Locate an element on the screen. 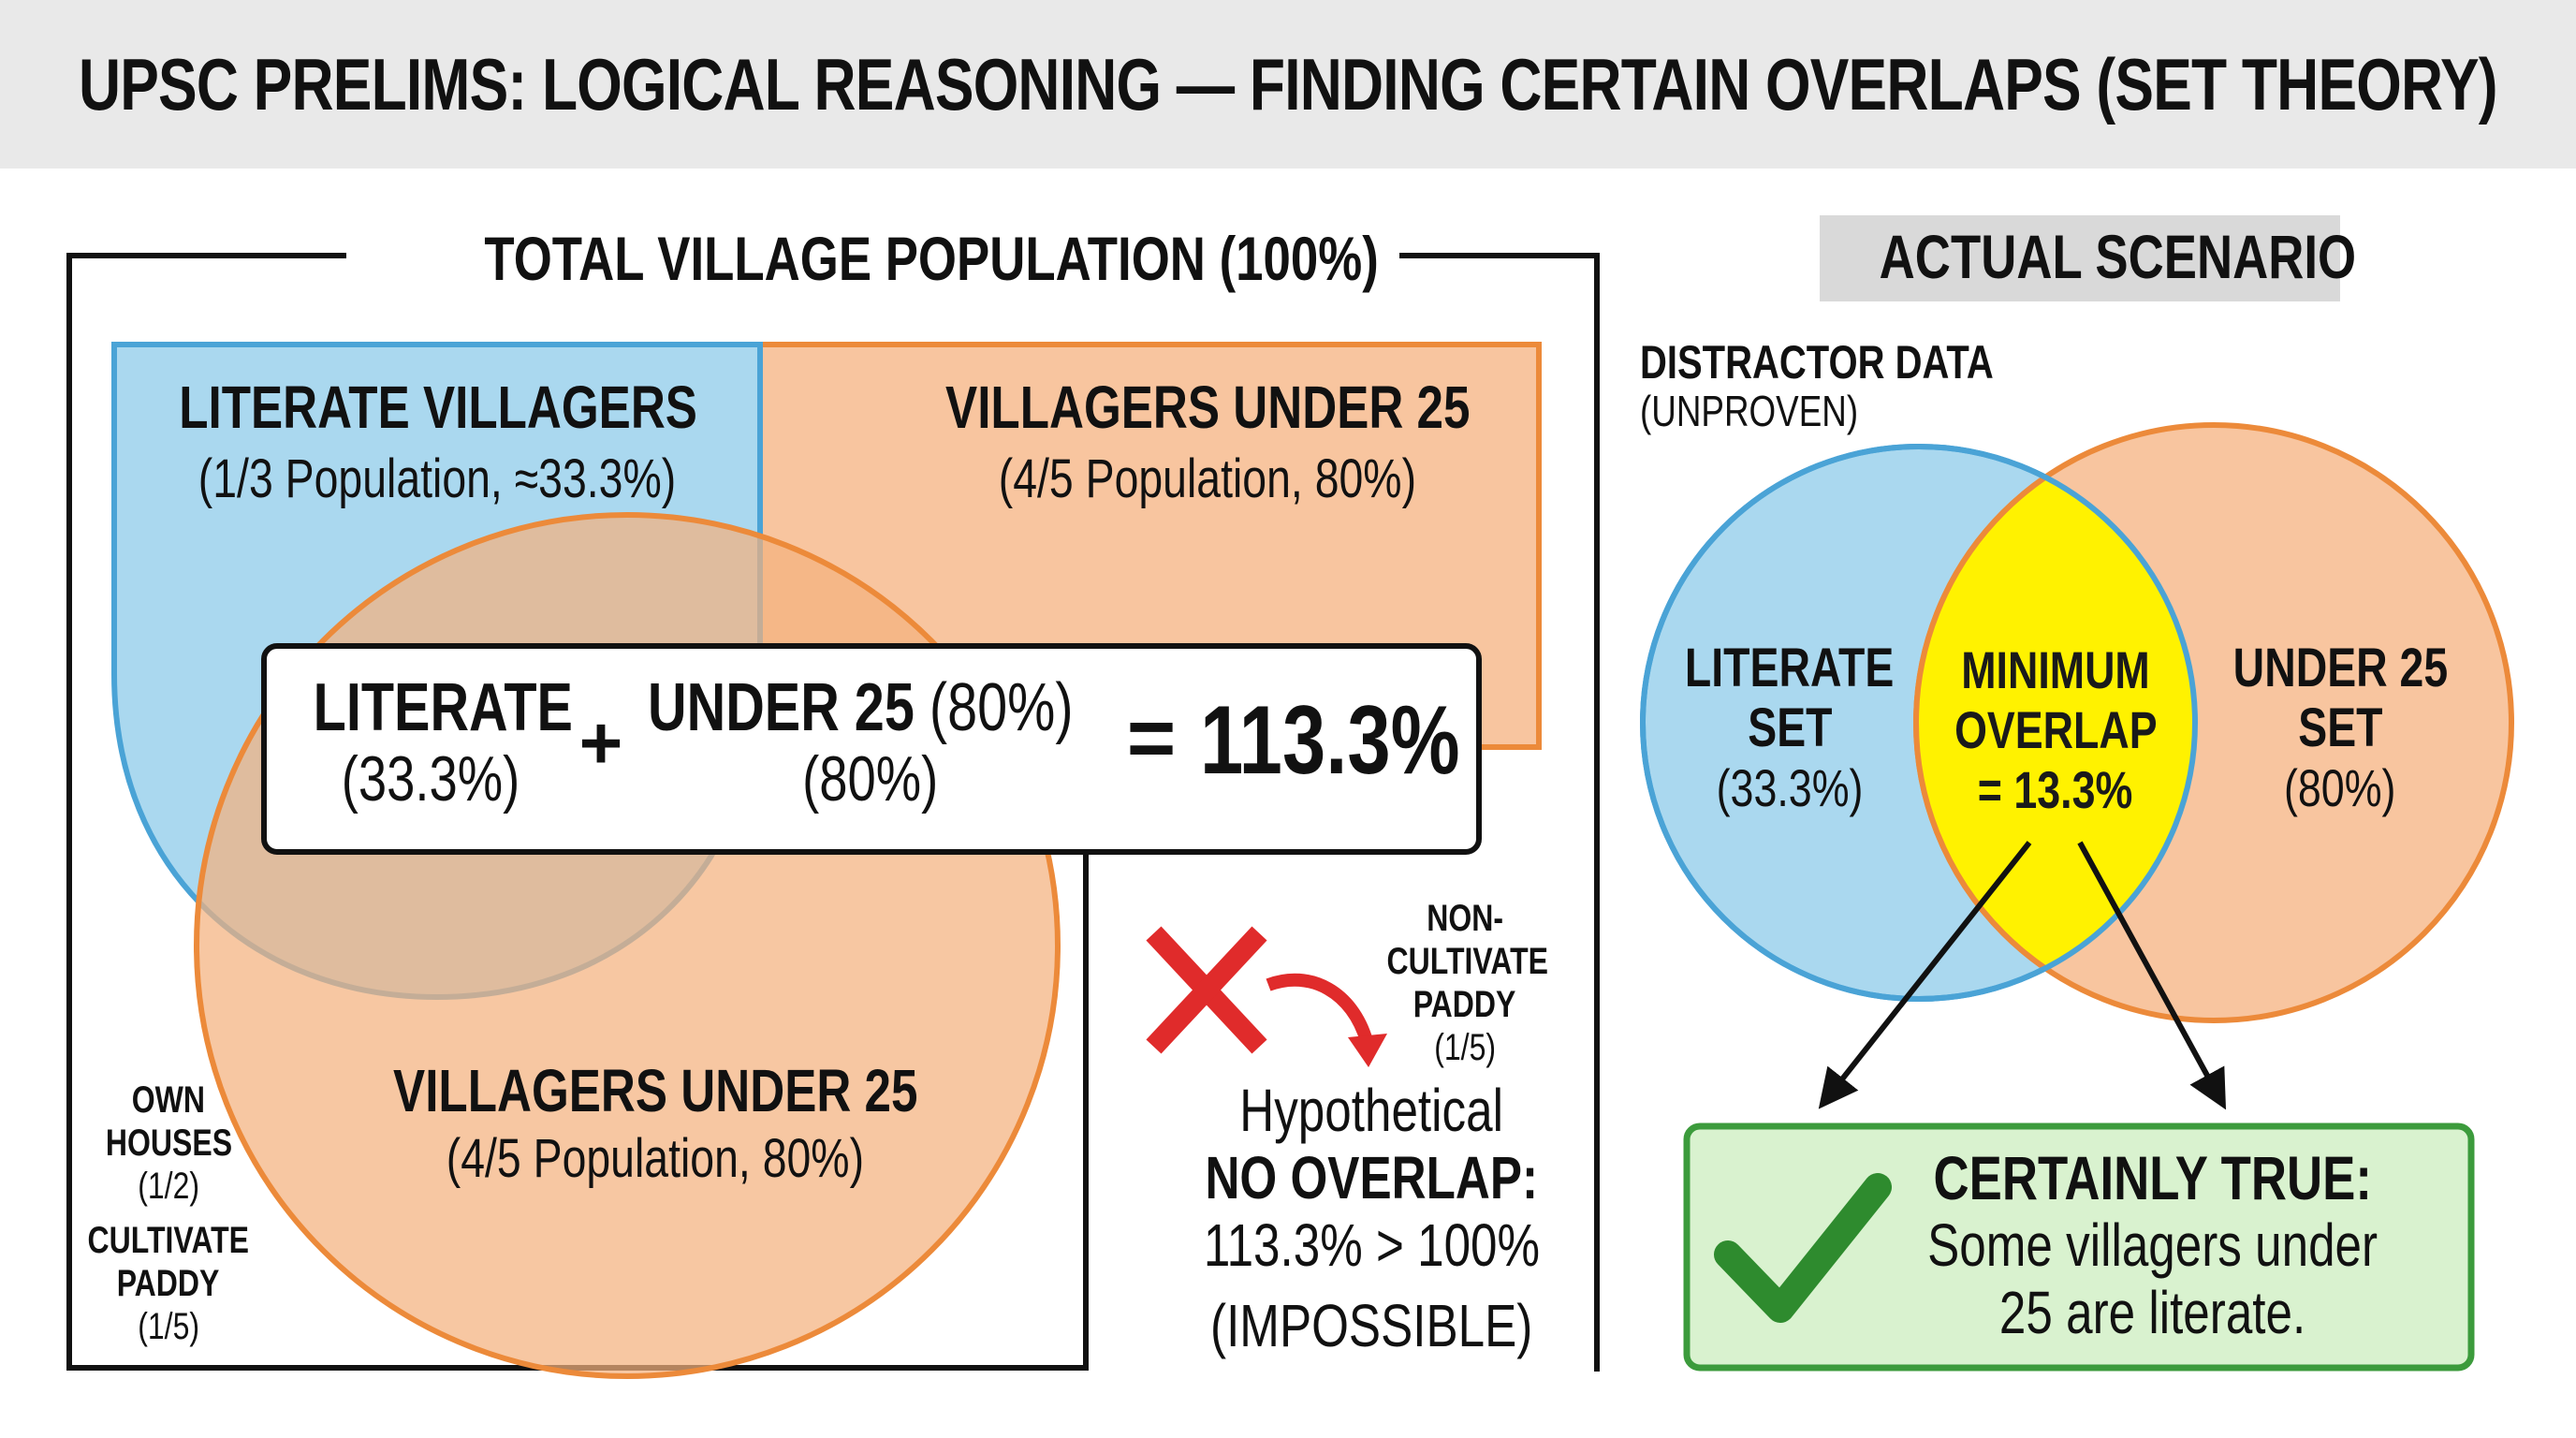  scenario-label-box is located at coordinates (2080, 258).